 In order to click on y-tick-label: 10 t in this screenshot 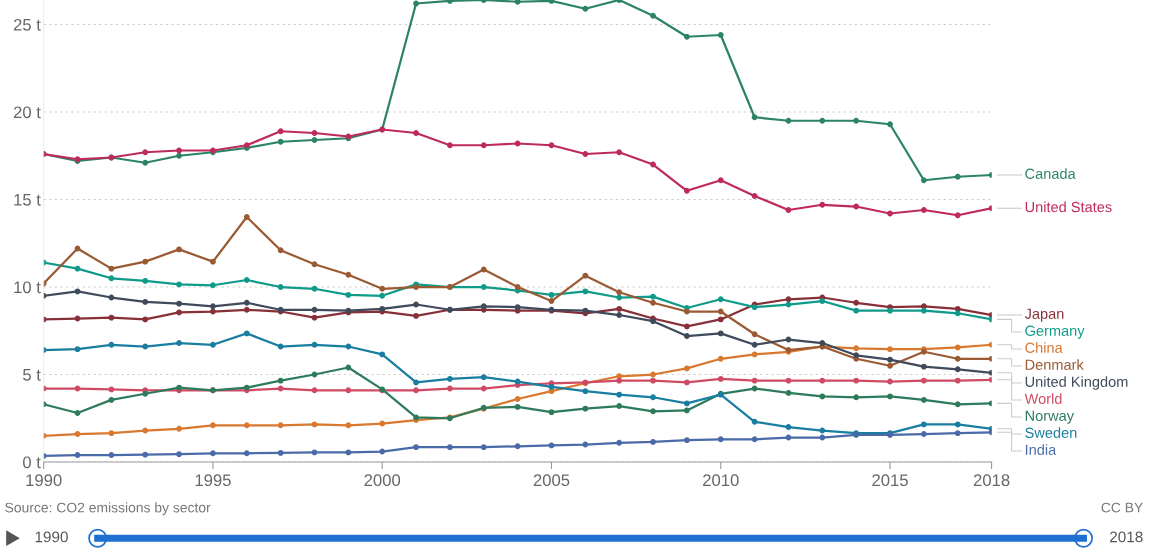, I will do `click(27, 287)`.